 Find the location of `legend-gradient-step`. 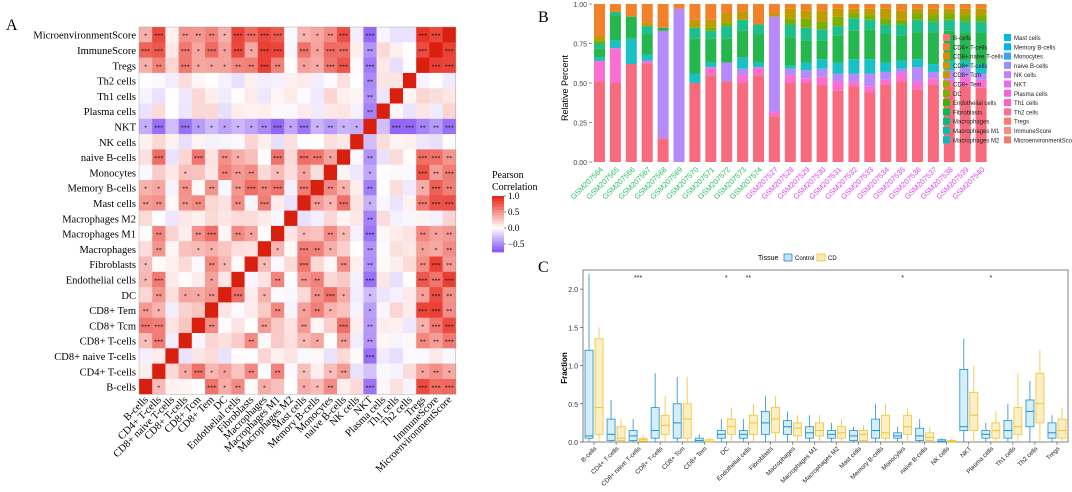

legend-gradient-step is located at coordinates (498, 226).